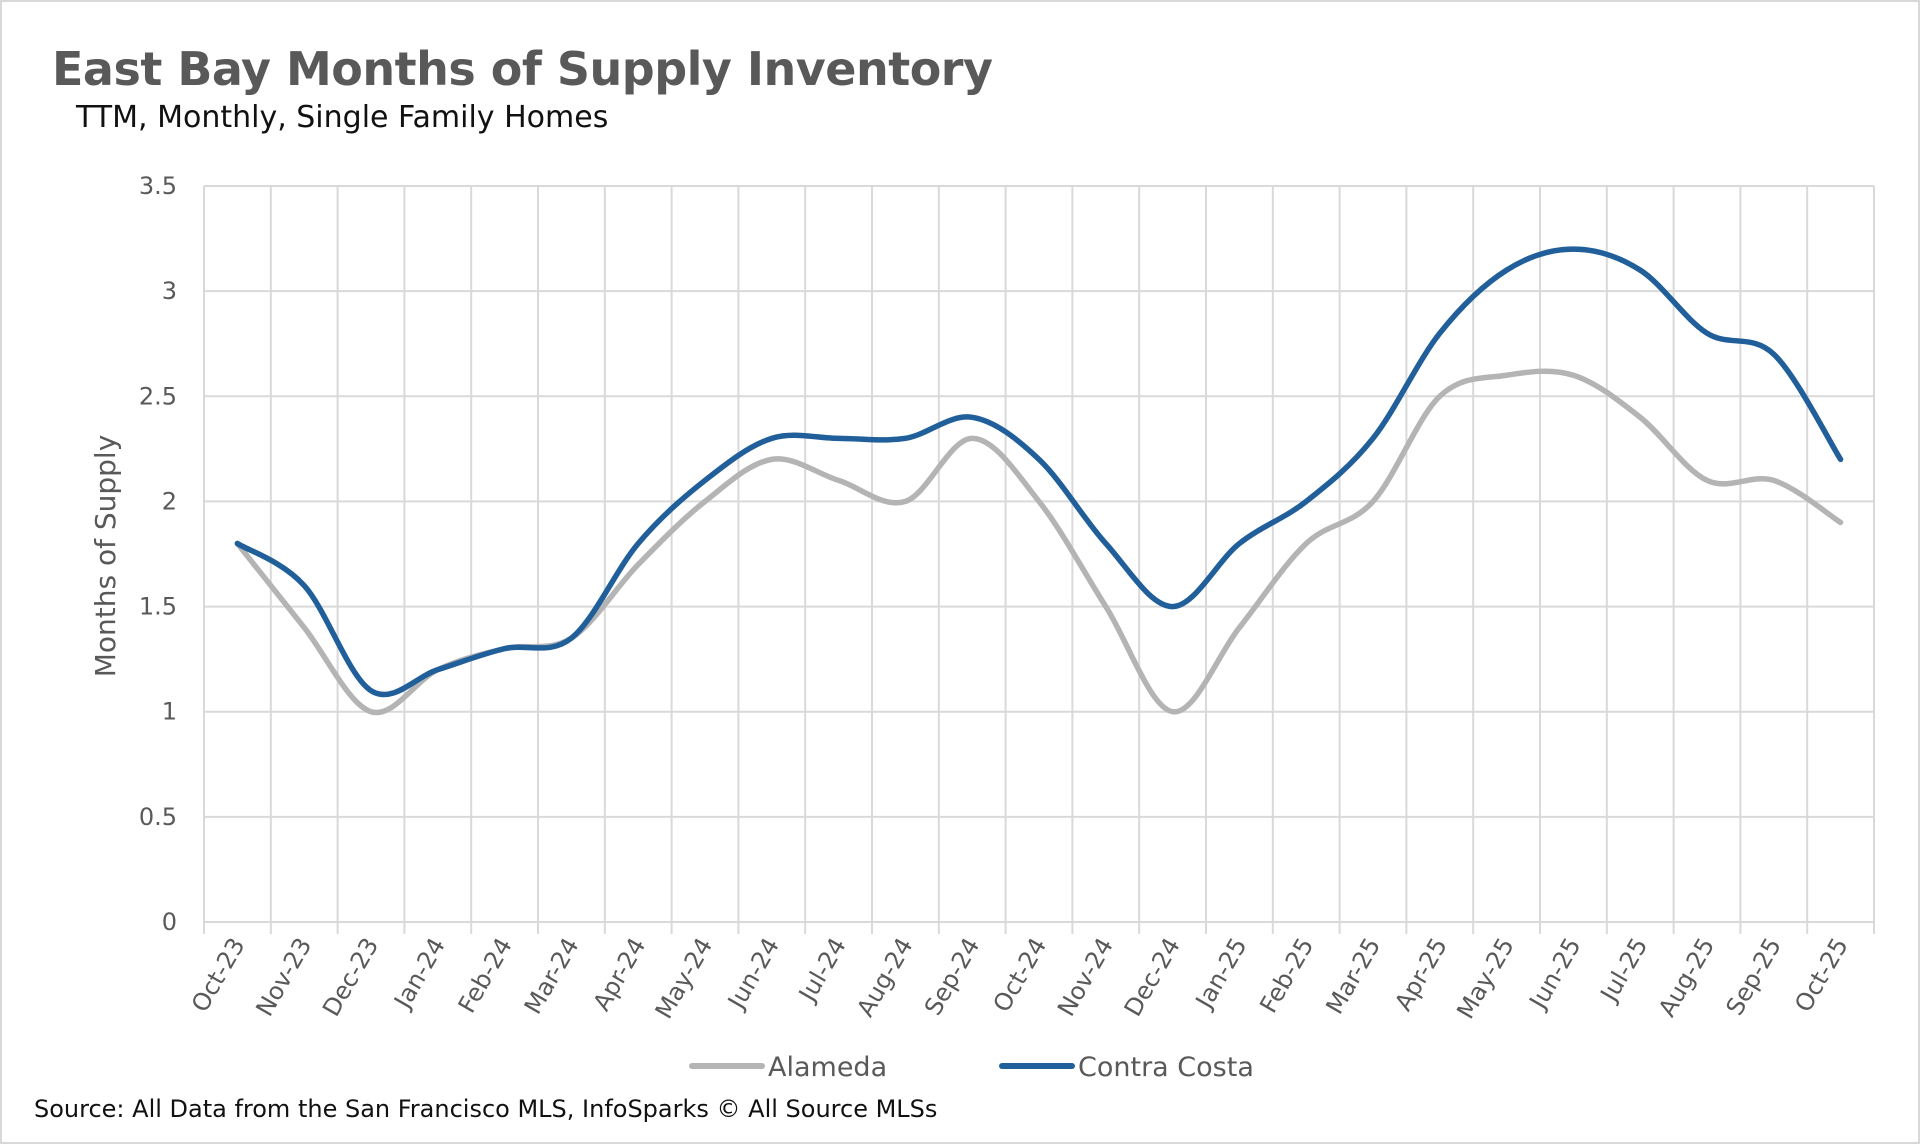 The width and height of the screenshot is (1920, 1144). What do you see at coordinates (1485, 978) in the screenshot?
I see `x-tick-label: May-25` at bounding box center [1485, 978].